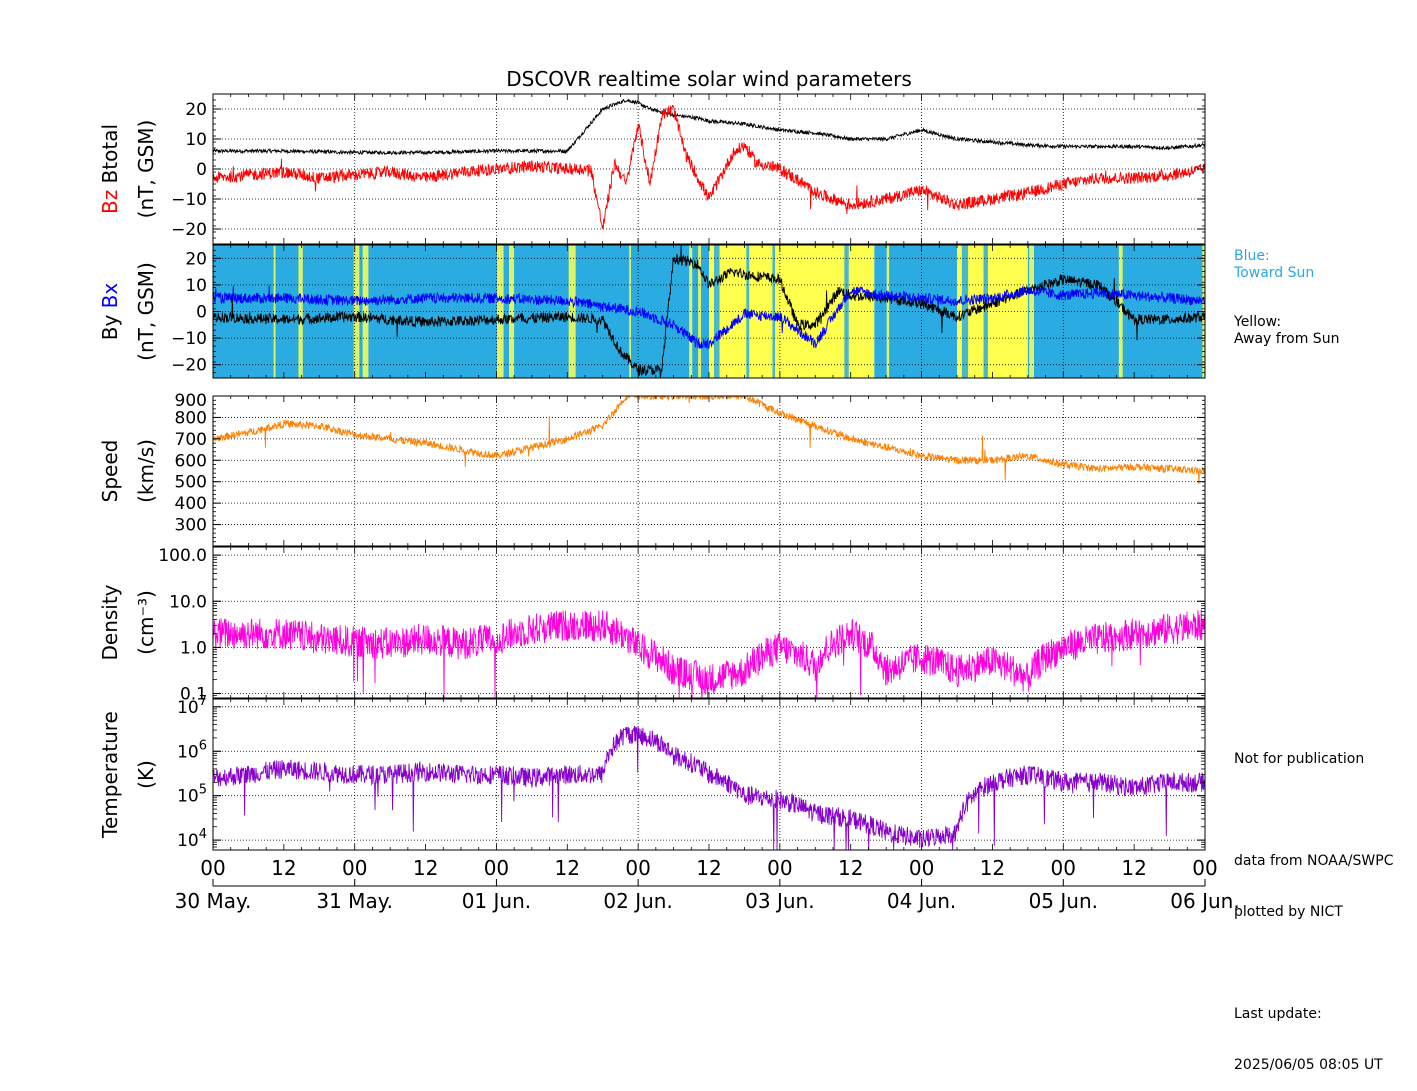  What do you see at coordinates (709, 79) in the screenshot?
I see `chart-title: DSCOVR realtime solar wind parameters` at bounding box center [709, 79].